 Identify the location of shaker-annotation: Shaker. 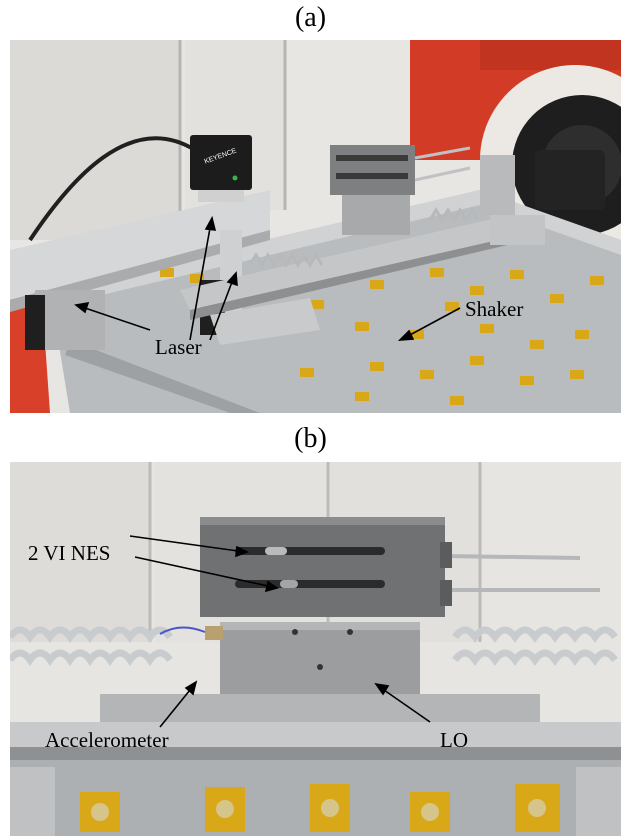
(494, 309).